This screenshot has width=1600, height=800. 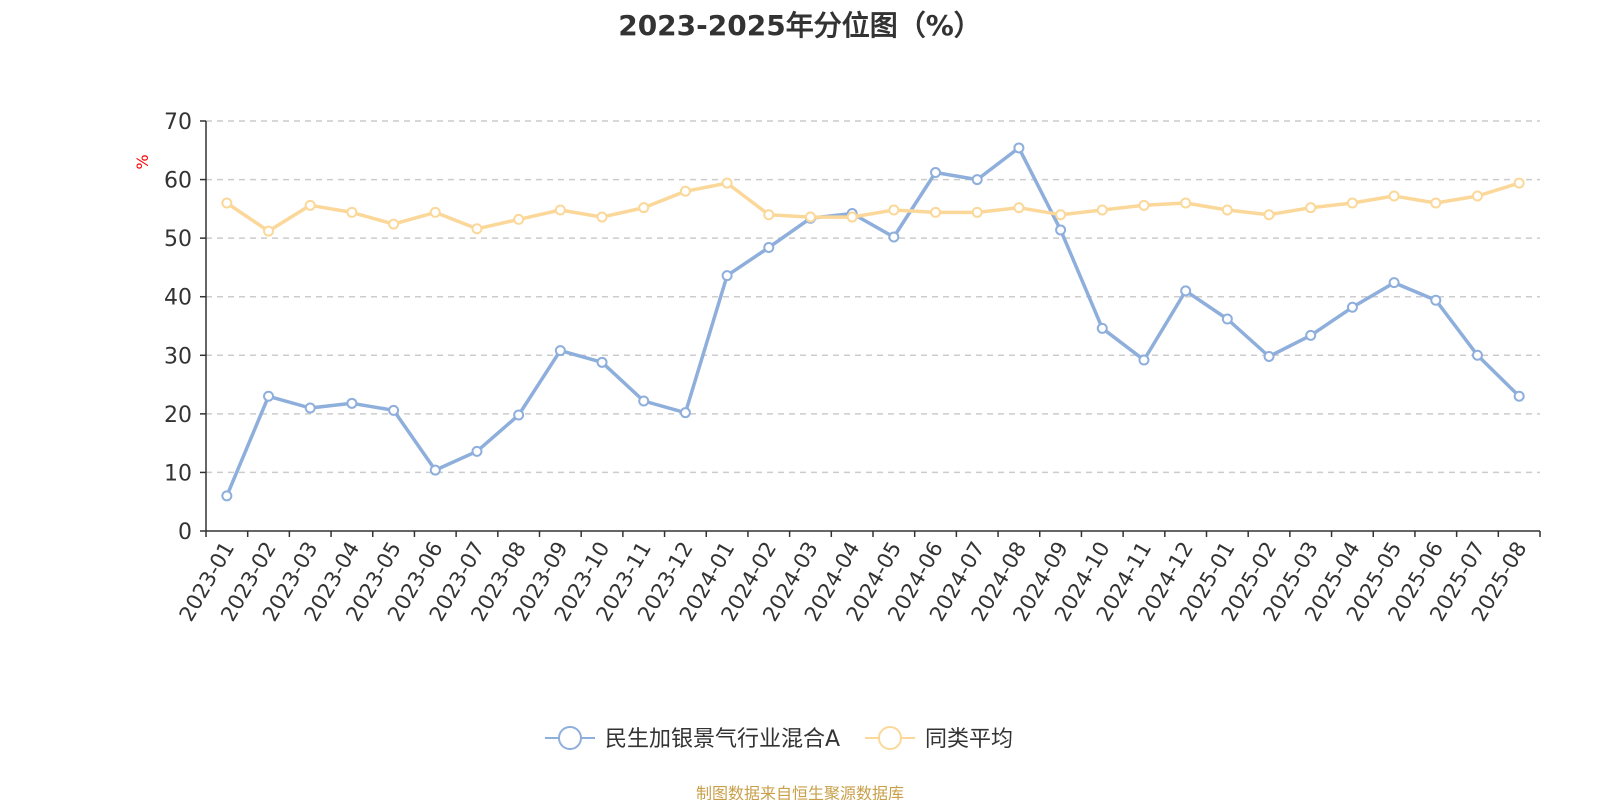 I want to click on y-tick-label: 60, so click(x=178, y=181).